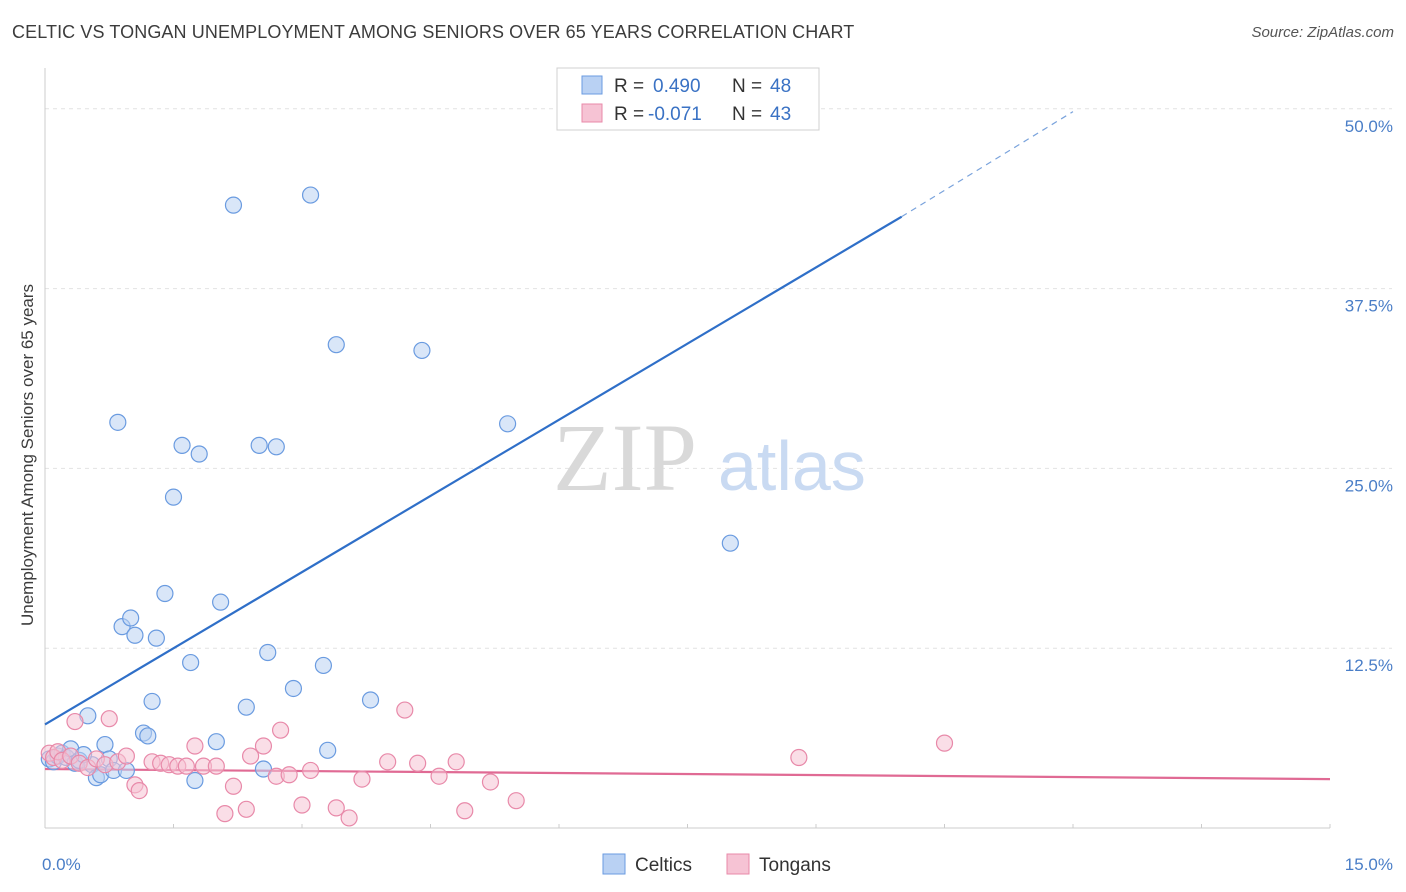  I want to click on y-tick-label: 12.5%, so click(1369, 665).